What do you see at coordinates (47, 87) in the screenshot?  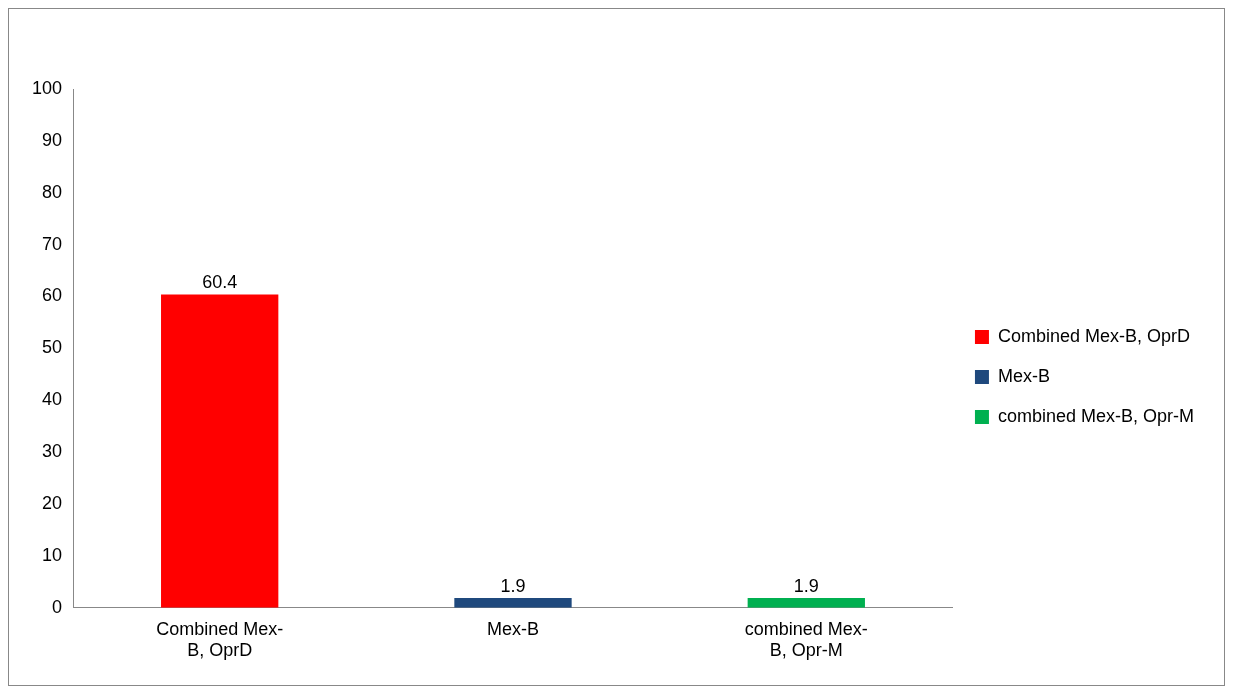 I see `y-tick-label: 100` at bounding box center [47, 87].